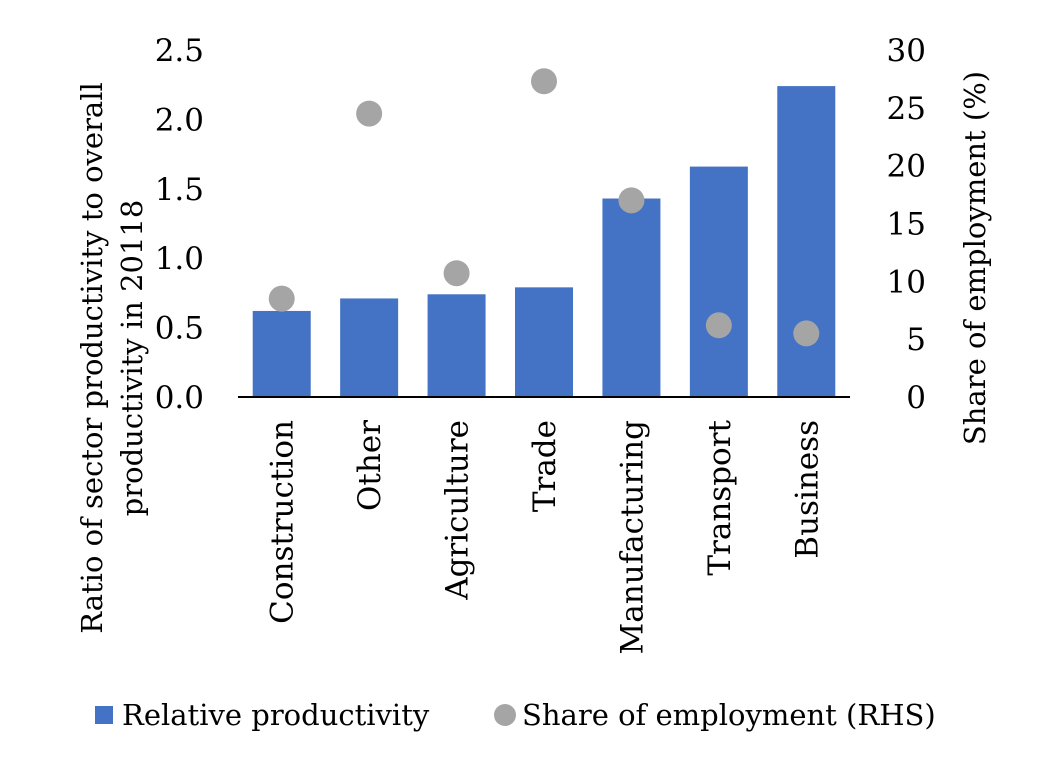  What do you see at coordinates (544, 342) in the screenshot?
I see `bar-trade` at bounding box center [544, 342].